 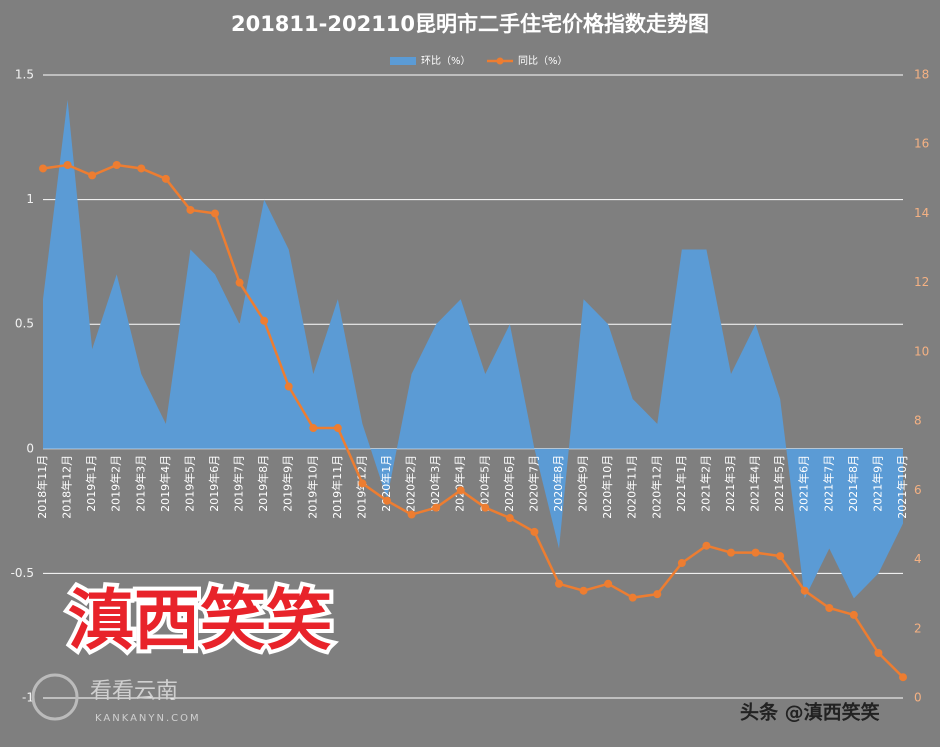 What do you see at coordinates (140, 483) in the screenshot?
I see `x-tick-label: 2019年3月` at bounding box center [140, 483].